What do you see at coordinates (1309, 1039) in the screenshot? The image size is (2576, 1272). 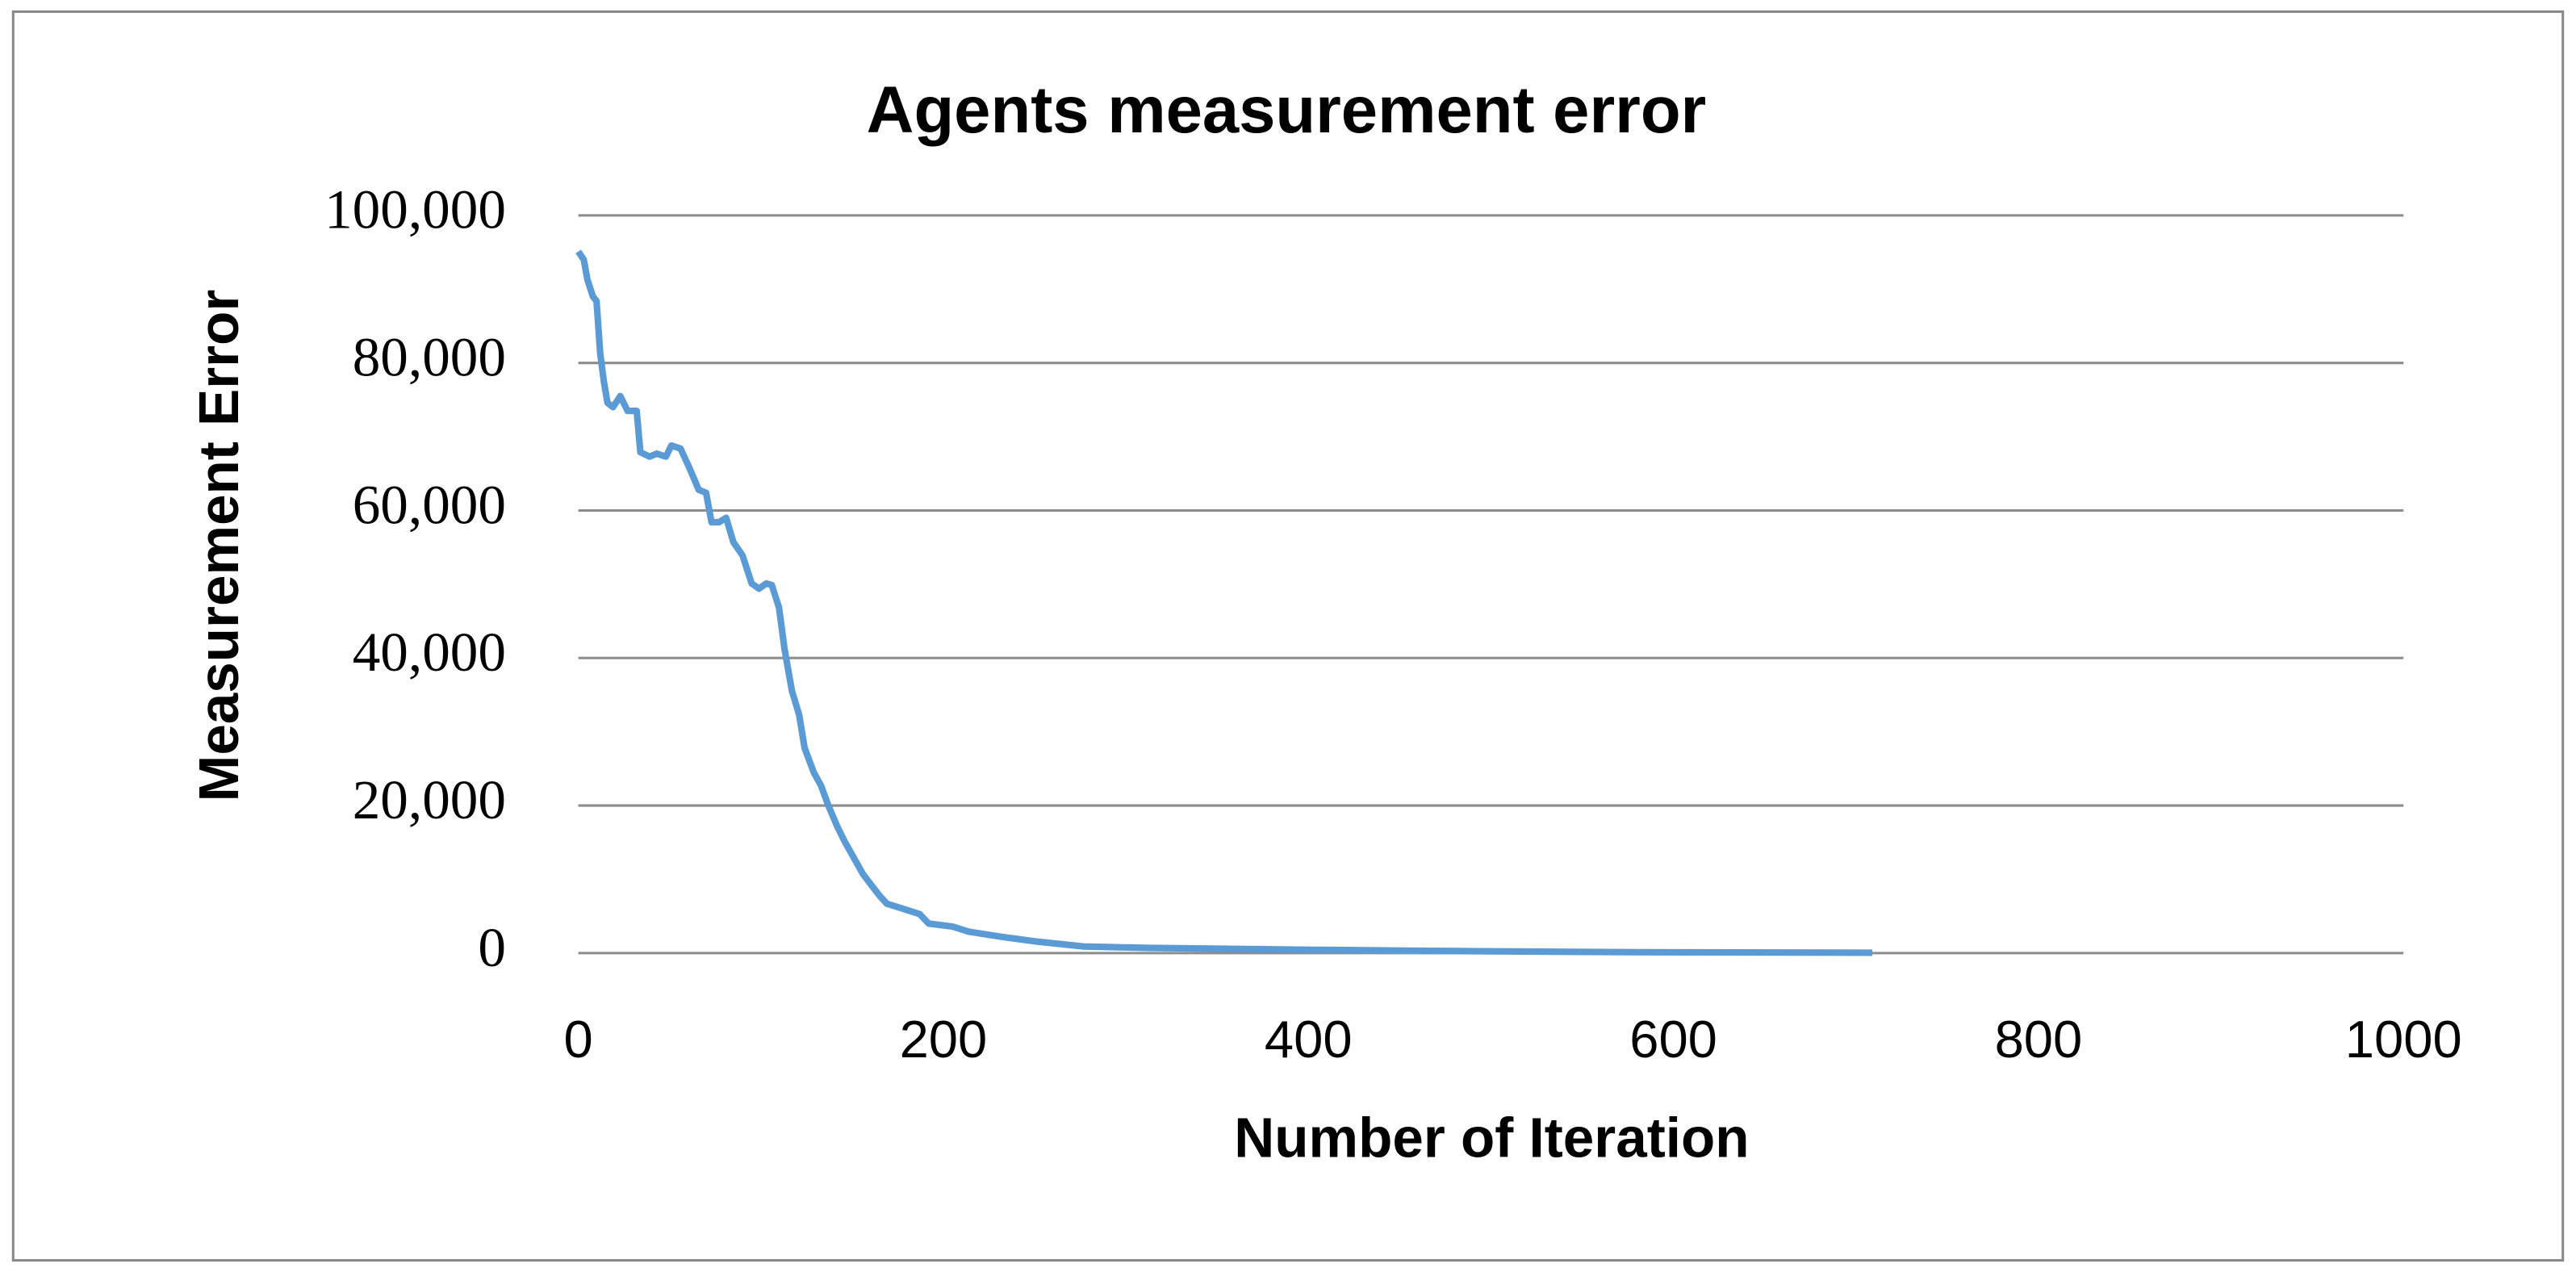 I see `x-tick-label: 400` at bounding box center [1309, 1039].